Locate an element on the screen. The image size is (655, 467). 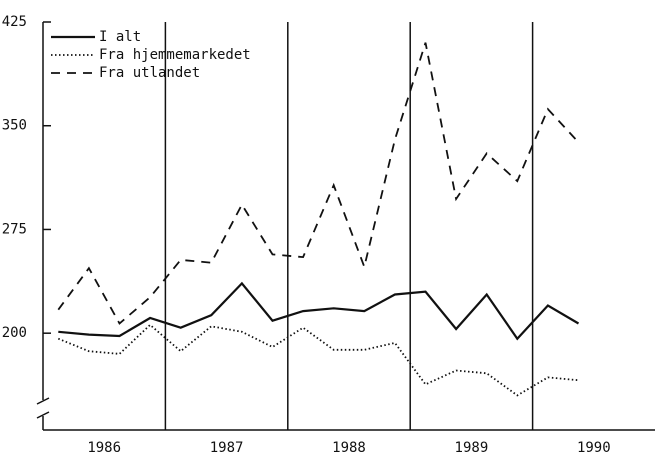
y-tick-label: 350 is located at coordinates (14, 126).